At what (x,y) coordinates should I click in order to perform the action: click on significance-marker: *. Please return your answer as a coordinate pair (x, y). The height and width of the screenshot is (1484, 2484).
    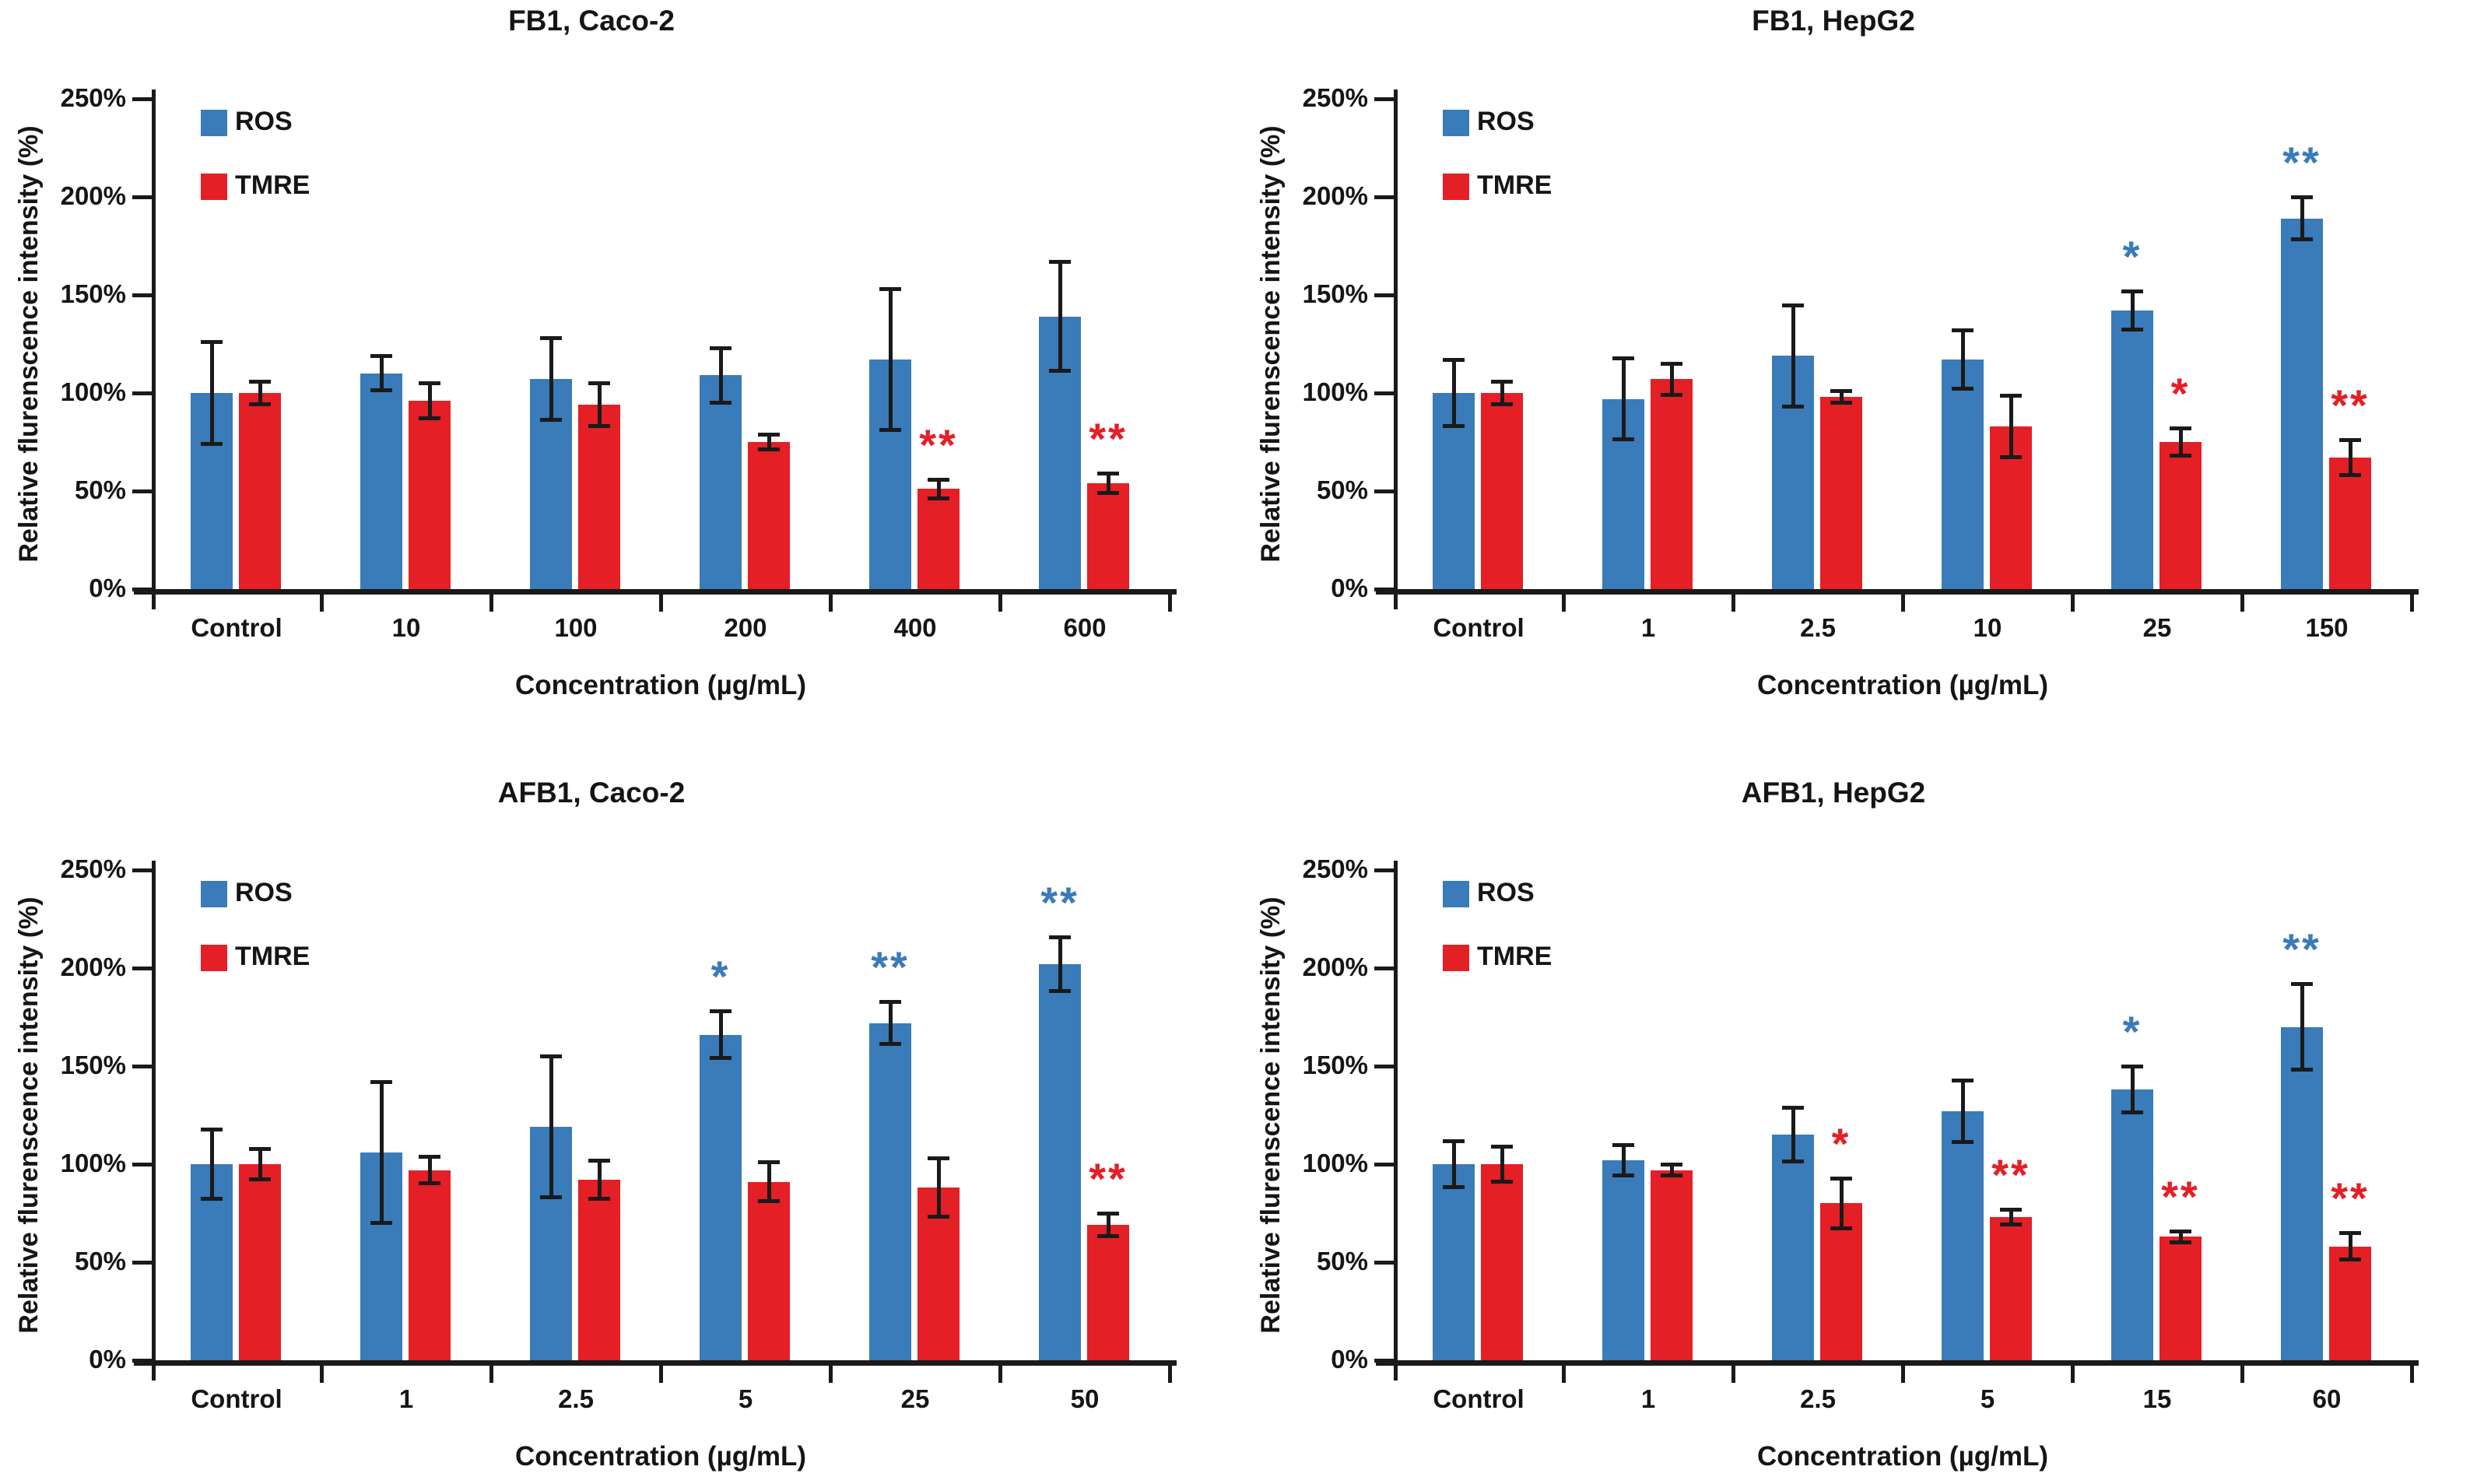
    Looking at the image, I should click on (2180, 394).